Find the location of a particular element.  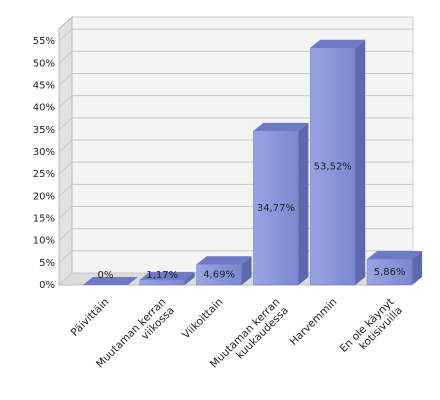

y-tick-label: 35% is located at coordinates (44, 130).